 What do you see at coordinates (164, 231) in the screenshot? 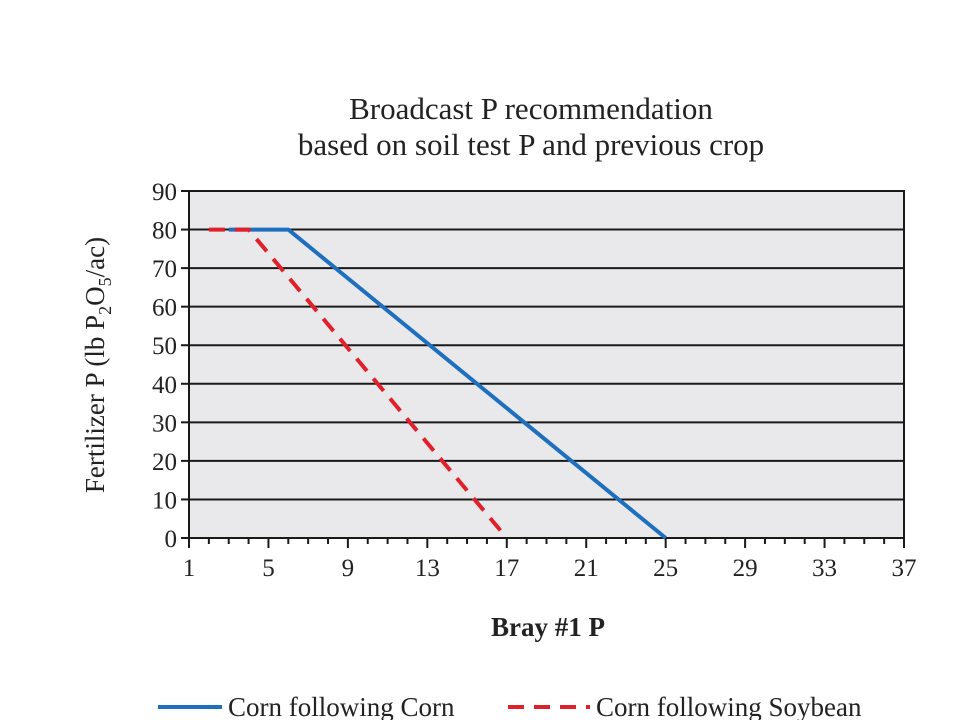
I see `y-tick-label: 80` at bounding box center [164, 231].